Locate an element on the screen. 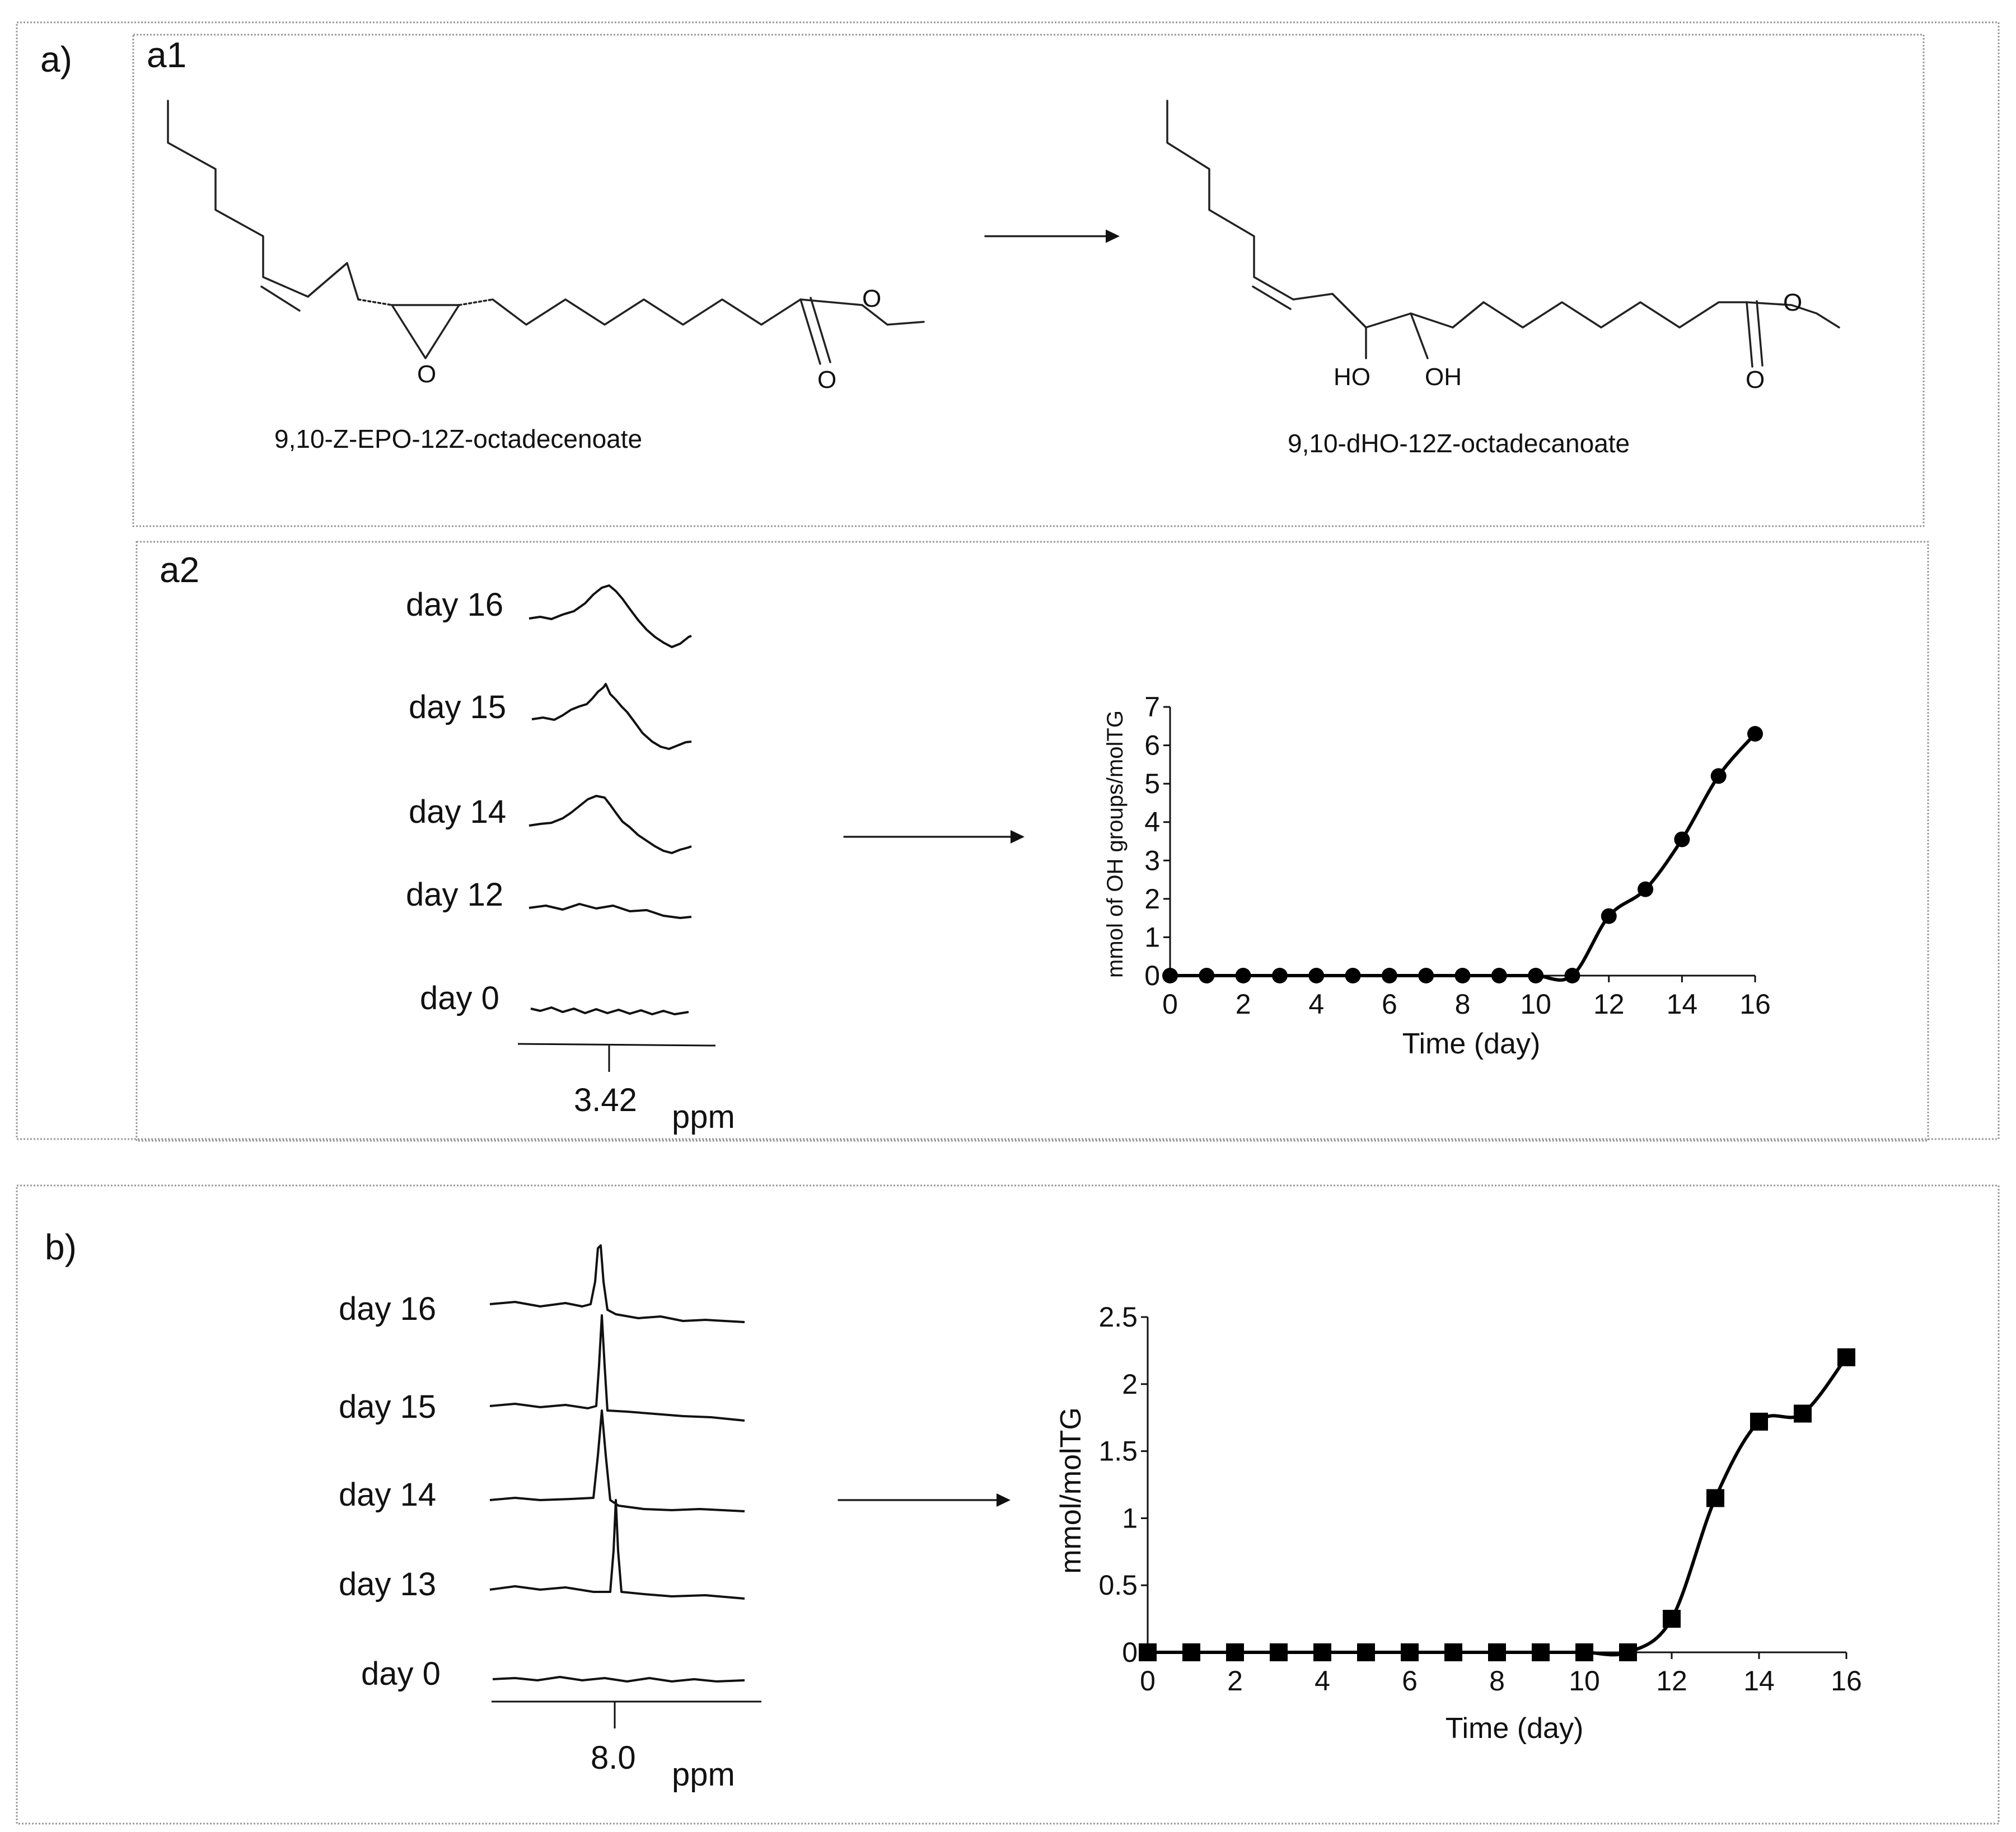  reactant-ester-oxygen-link is located at coordinates (862, 312).